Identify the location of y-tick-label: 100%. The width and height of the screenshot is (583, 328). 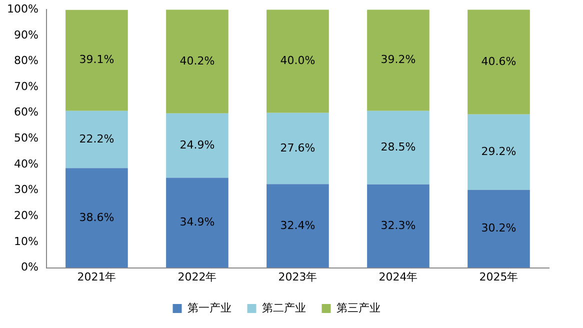
(22, 9).